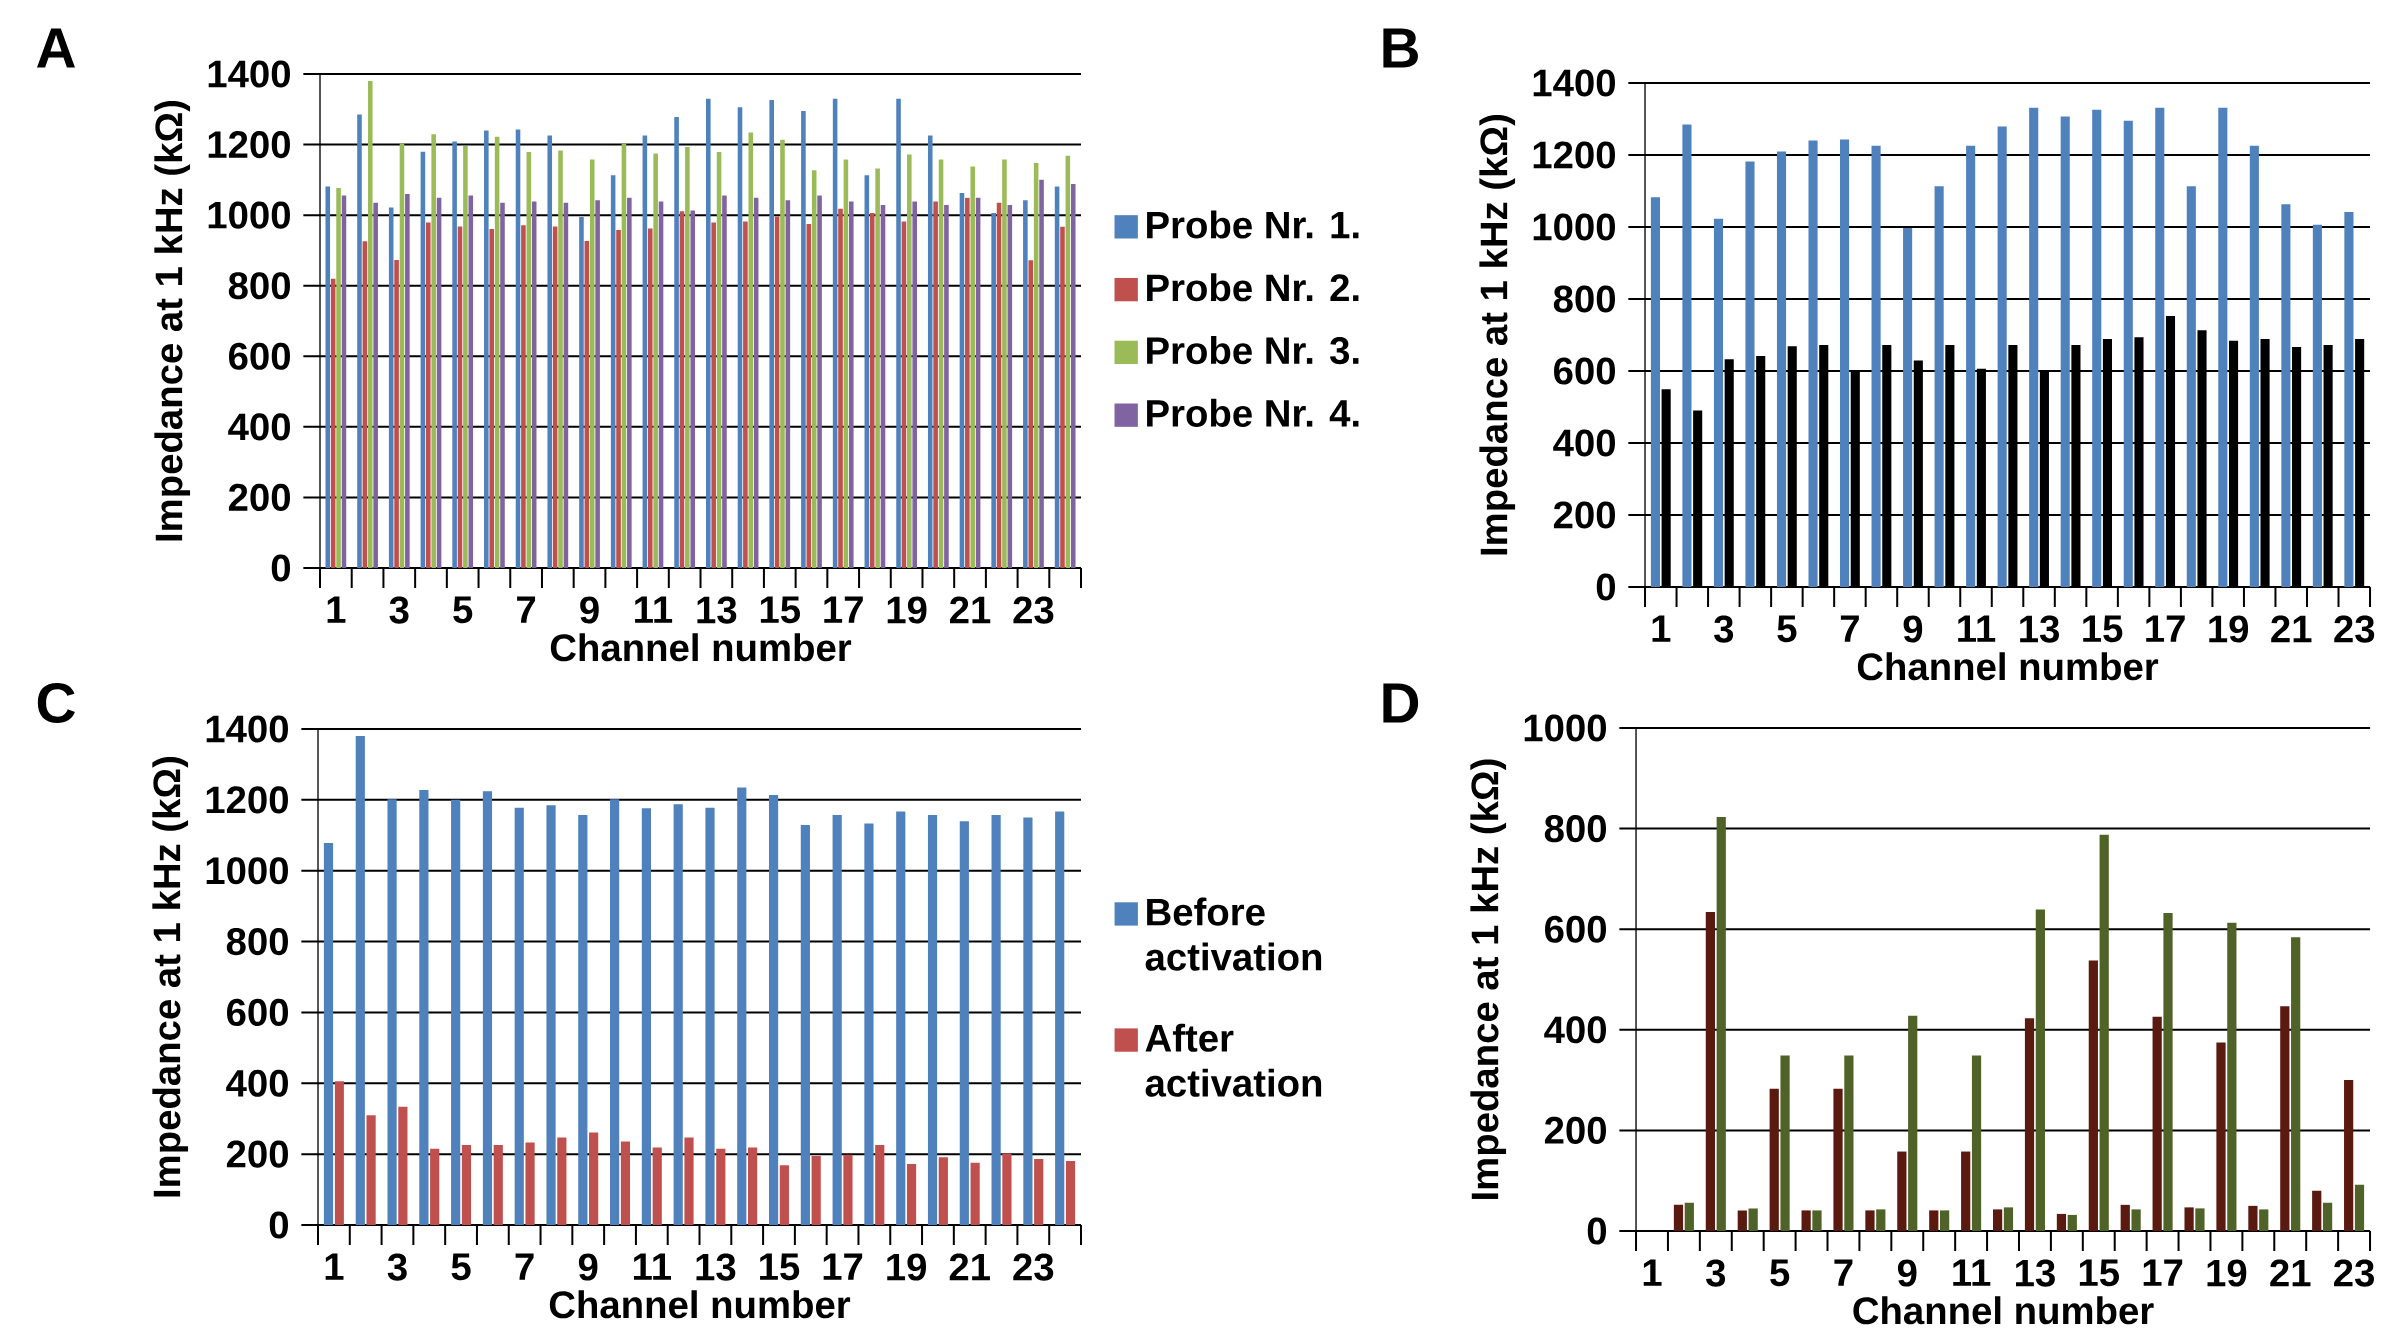  Describe the element at coordinates (1584, 515) in the screenshot. I see `y-tick-label: 200` at that location.